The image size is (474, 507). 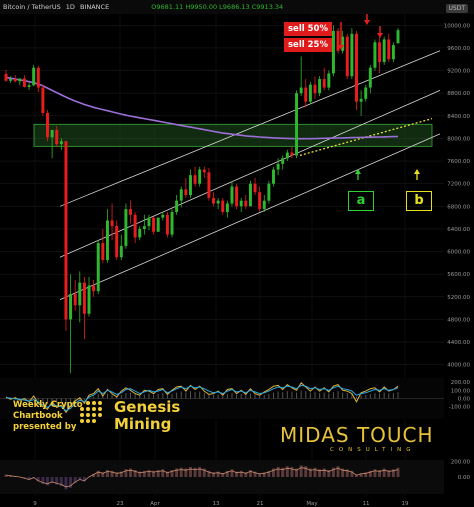 What do you see at coordinates (458, 207) in the screenshot?
I see `y-tick-label: 6800.00` at bounding box center [458, 207].